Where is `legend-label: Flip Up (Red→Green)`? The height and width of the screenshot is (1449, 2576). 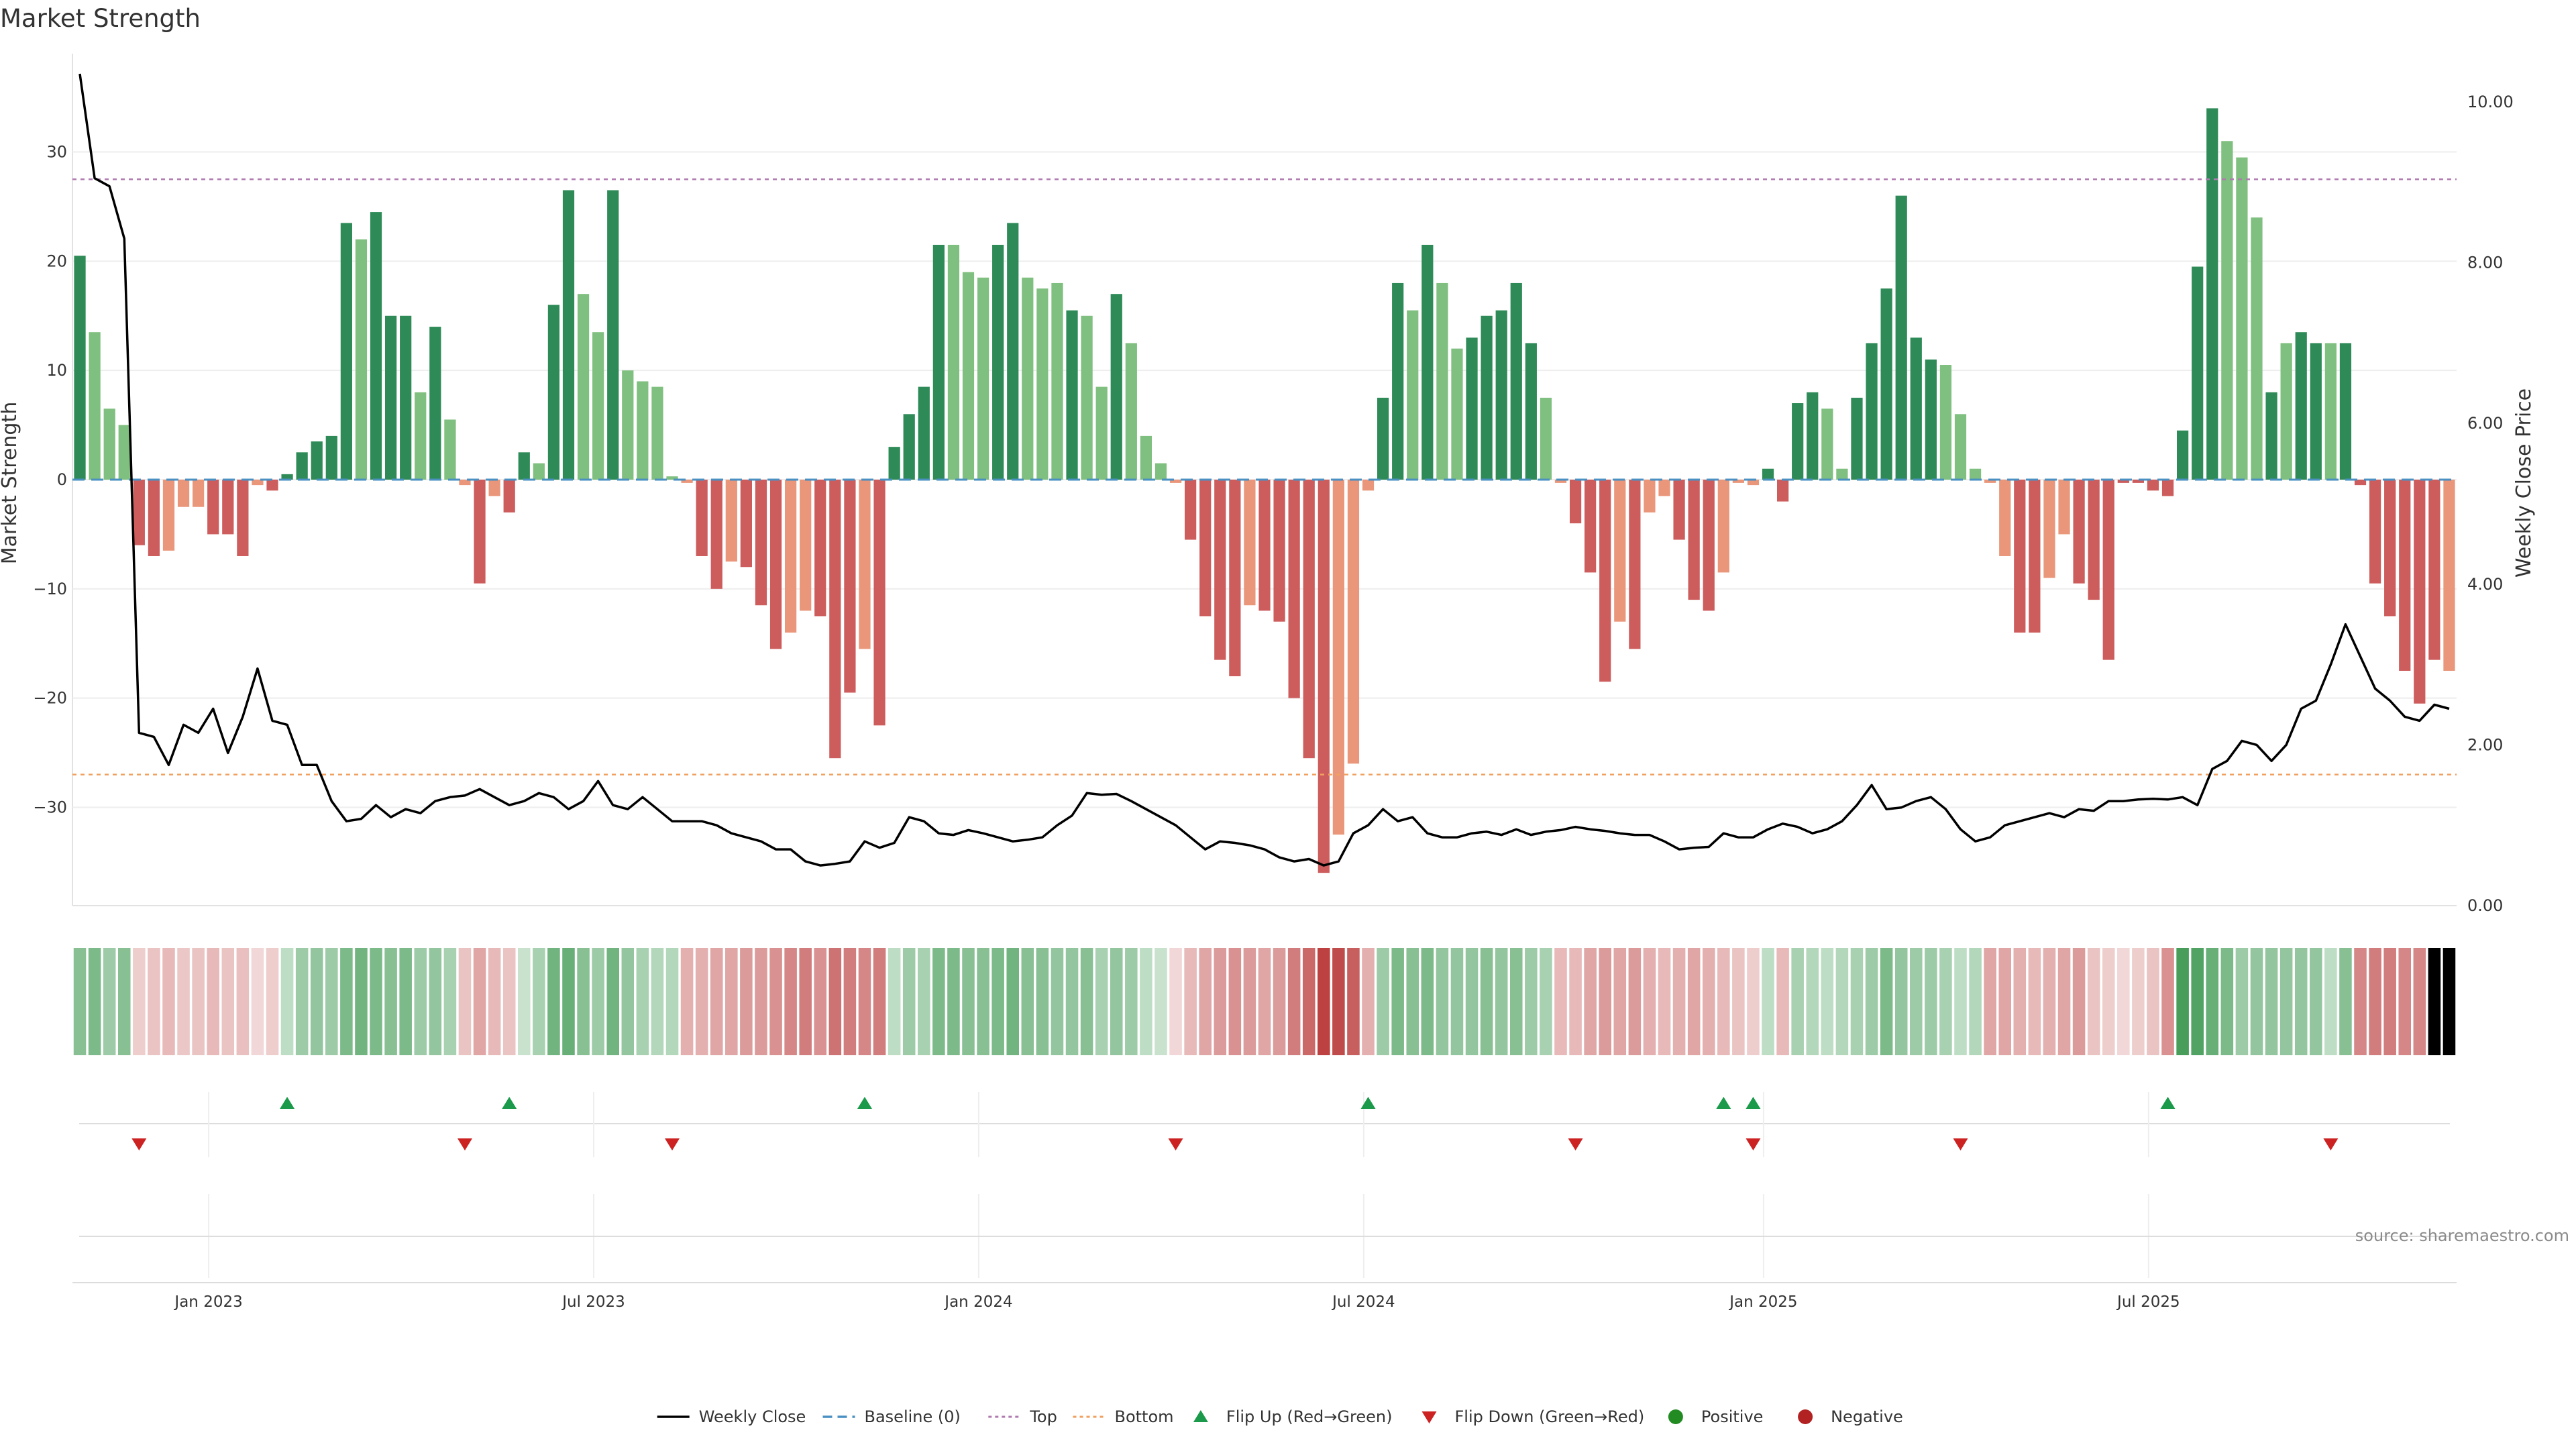
legend-label: Flip Up (Red→Green) is located at coordinates (1309, 1416).